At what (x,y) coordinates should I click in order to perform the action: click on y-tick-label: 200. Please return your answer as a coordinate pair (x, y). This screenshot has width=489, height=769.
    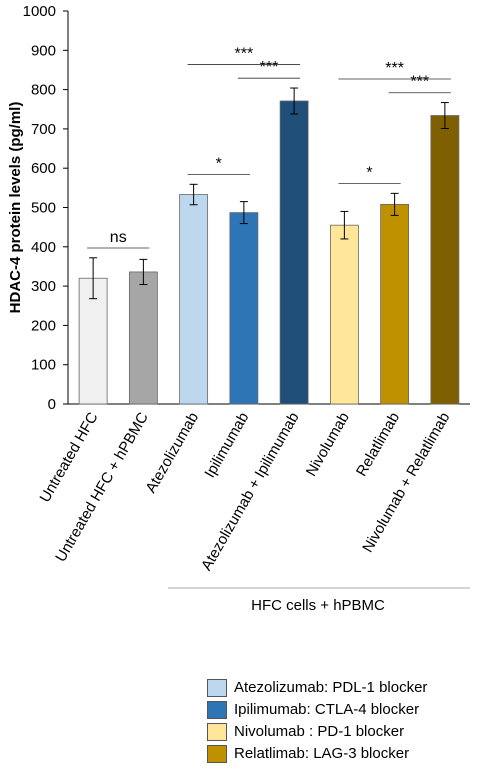
    Looking at the image, I should click on (43, 325).